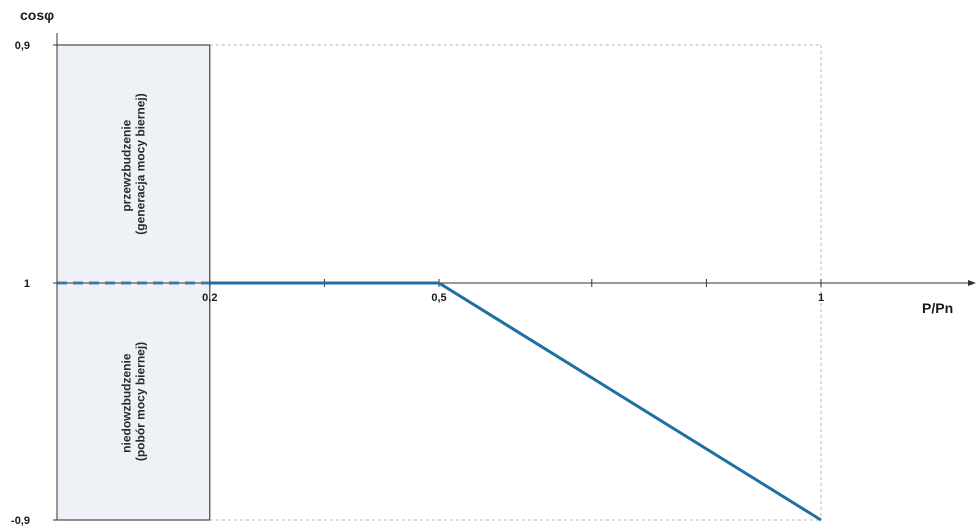 This screenshot has height=527, width=978. I want to click on lower-region-label-line-2: (pobór mocy biernej), so click(140, 401).